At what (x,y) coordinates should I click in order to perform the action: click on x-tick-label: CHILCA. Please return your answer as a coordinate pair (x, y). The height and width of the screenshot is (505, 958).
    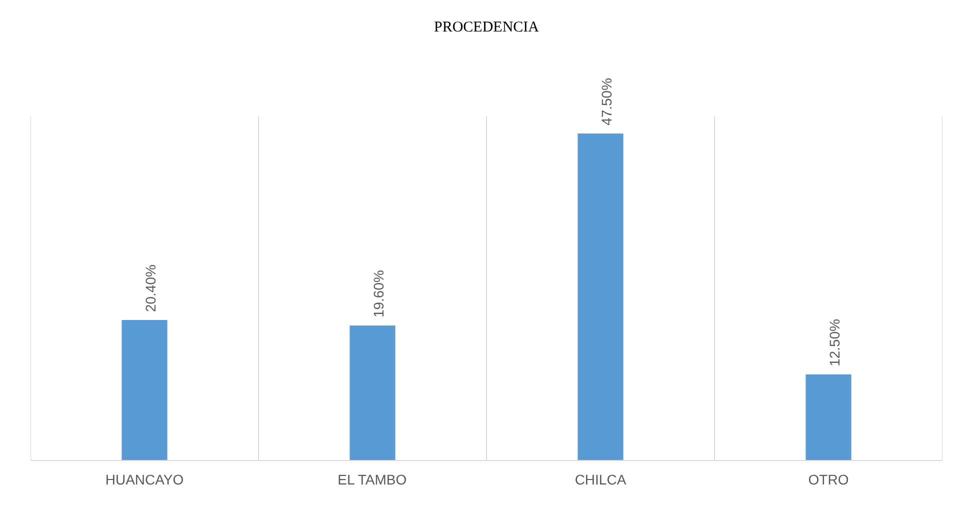
    Looking at the image, I should click on (600, 480).